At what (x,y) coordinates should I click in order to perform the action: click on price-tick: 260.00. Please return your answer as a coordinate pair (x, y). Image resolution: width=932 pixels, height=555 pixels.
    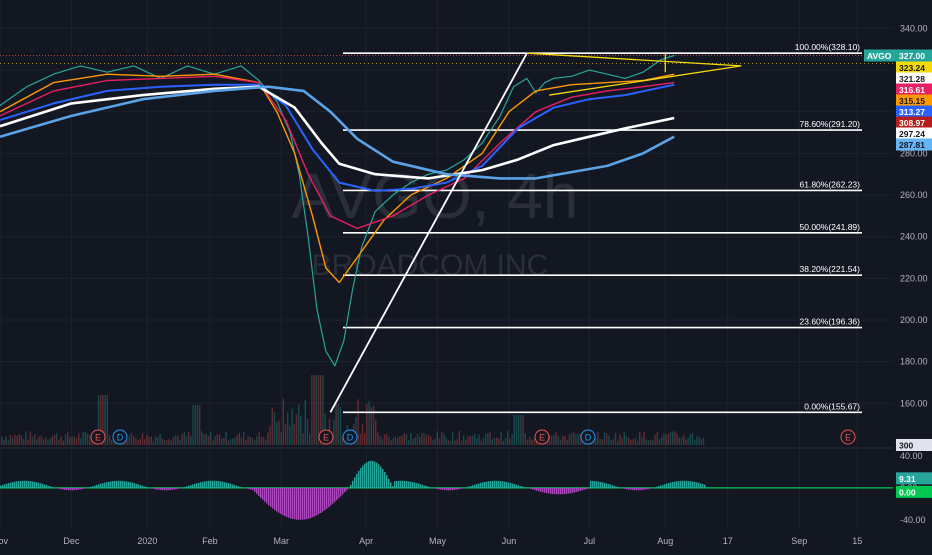
    Looking at the image, I should click on (914, 195).